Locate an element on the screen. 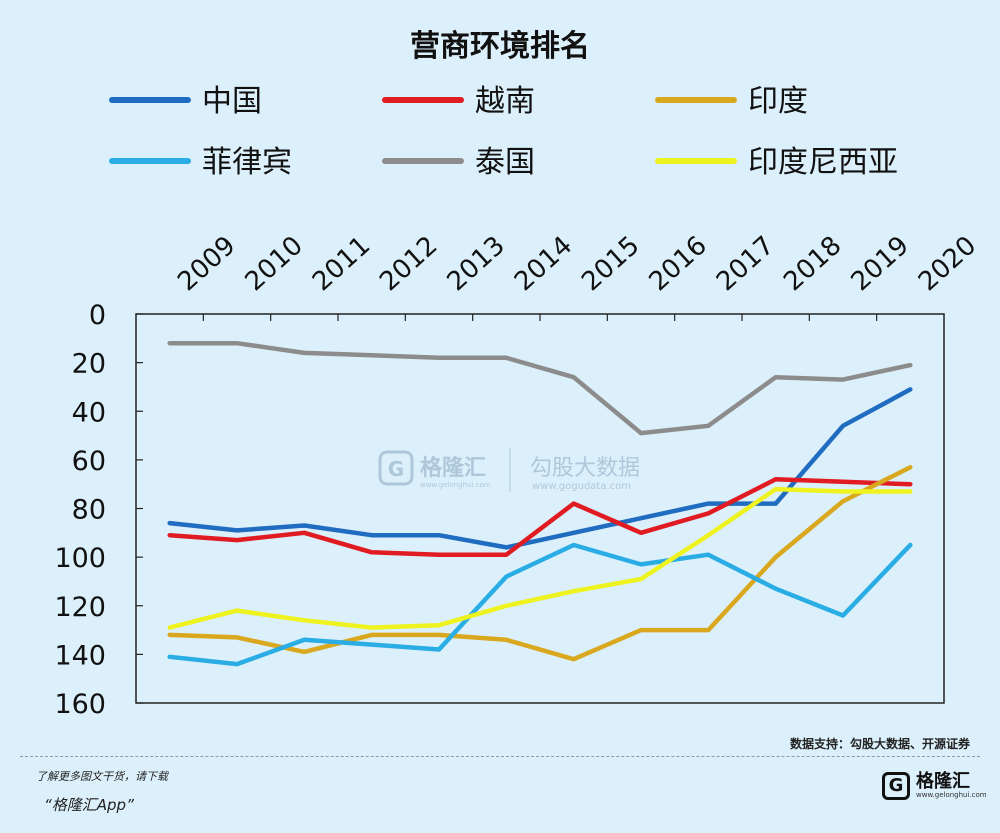  x-tick-label: 2009 is located at coordinates (206, 264).